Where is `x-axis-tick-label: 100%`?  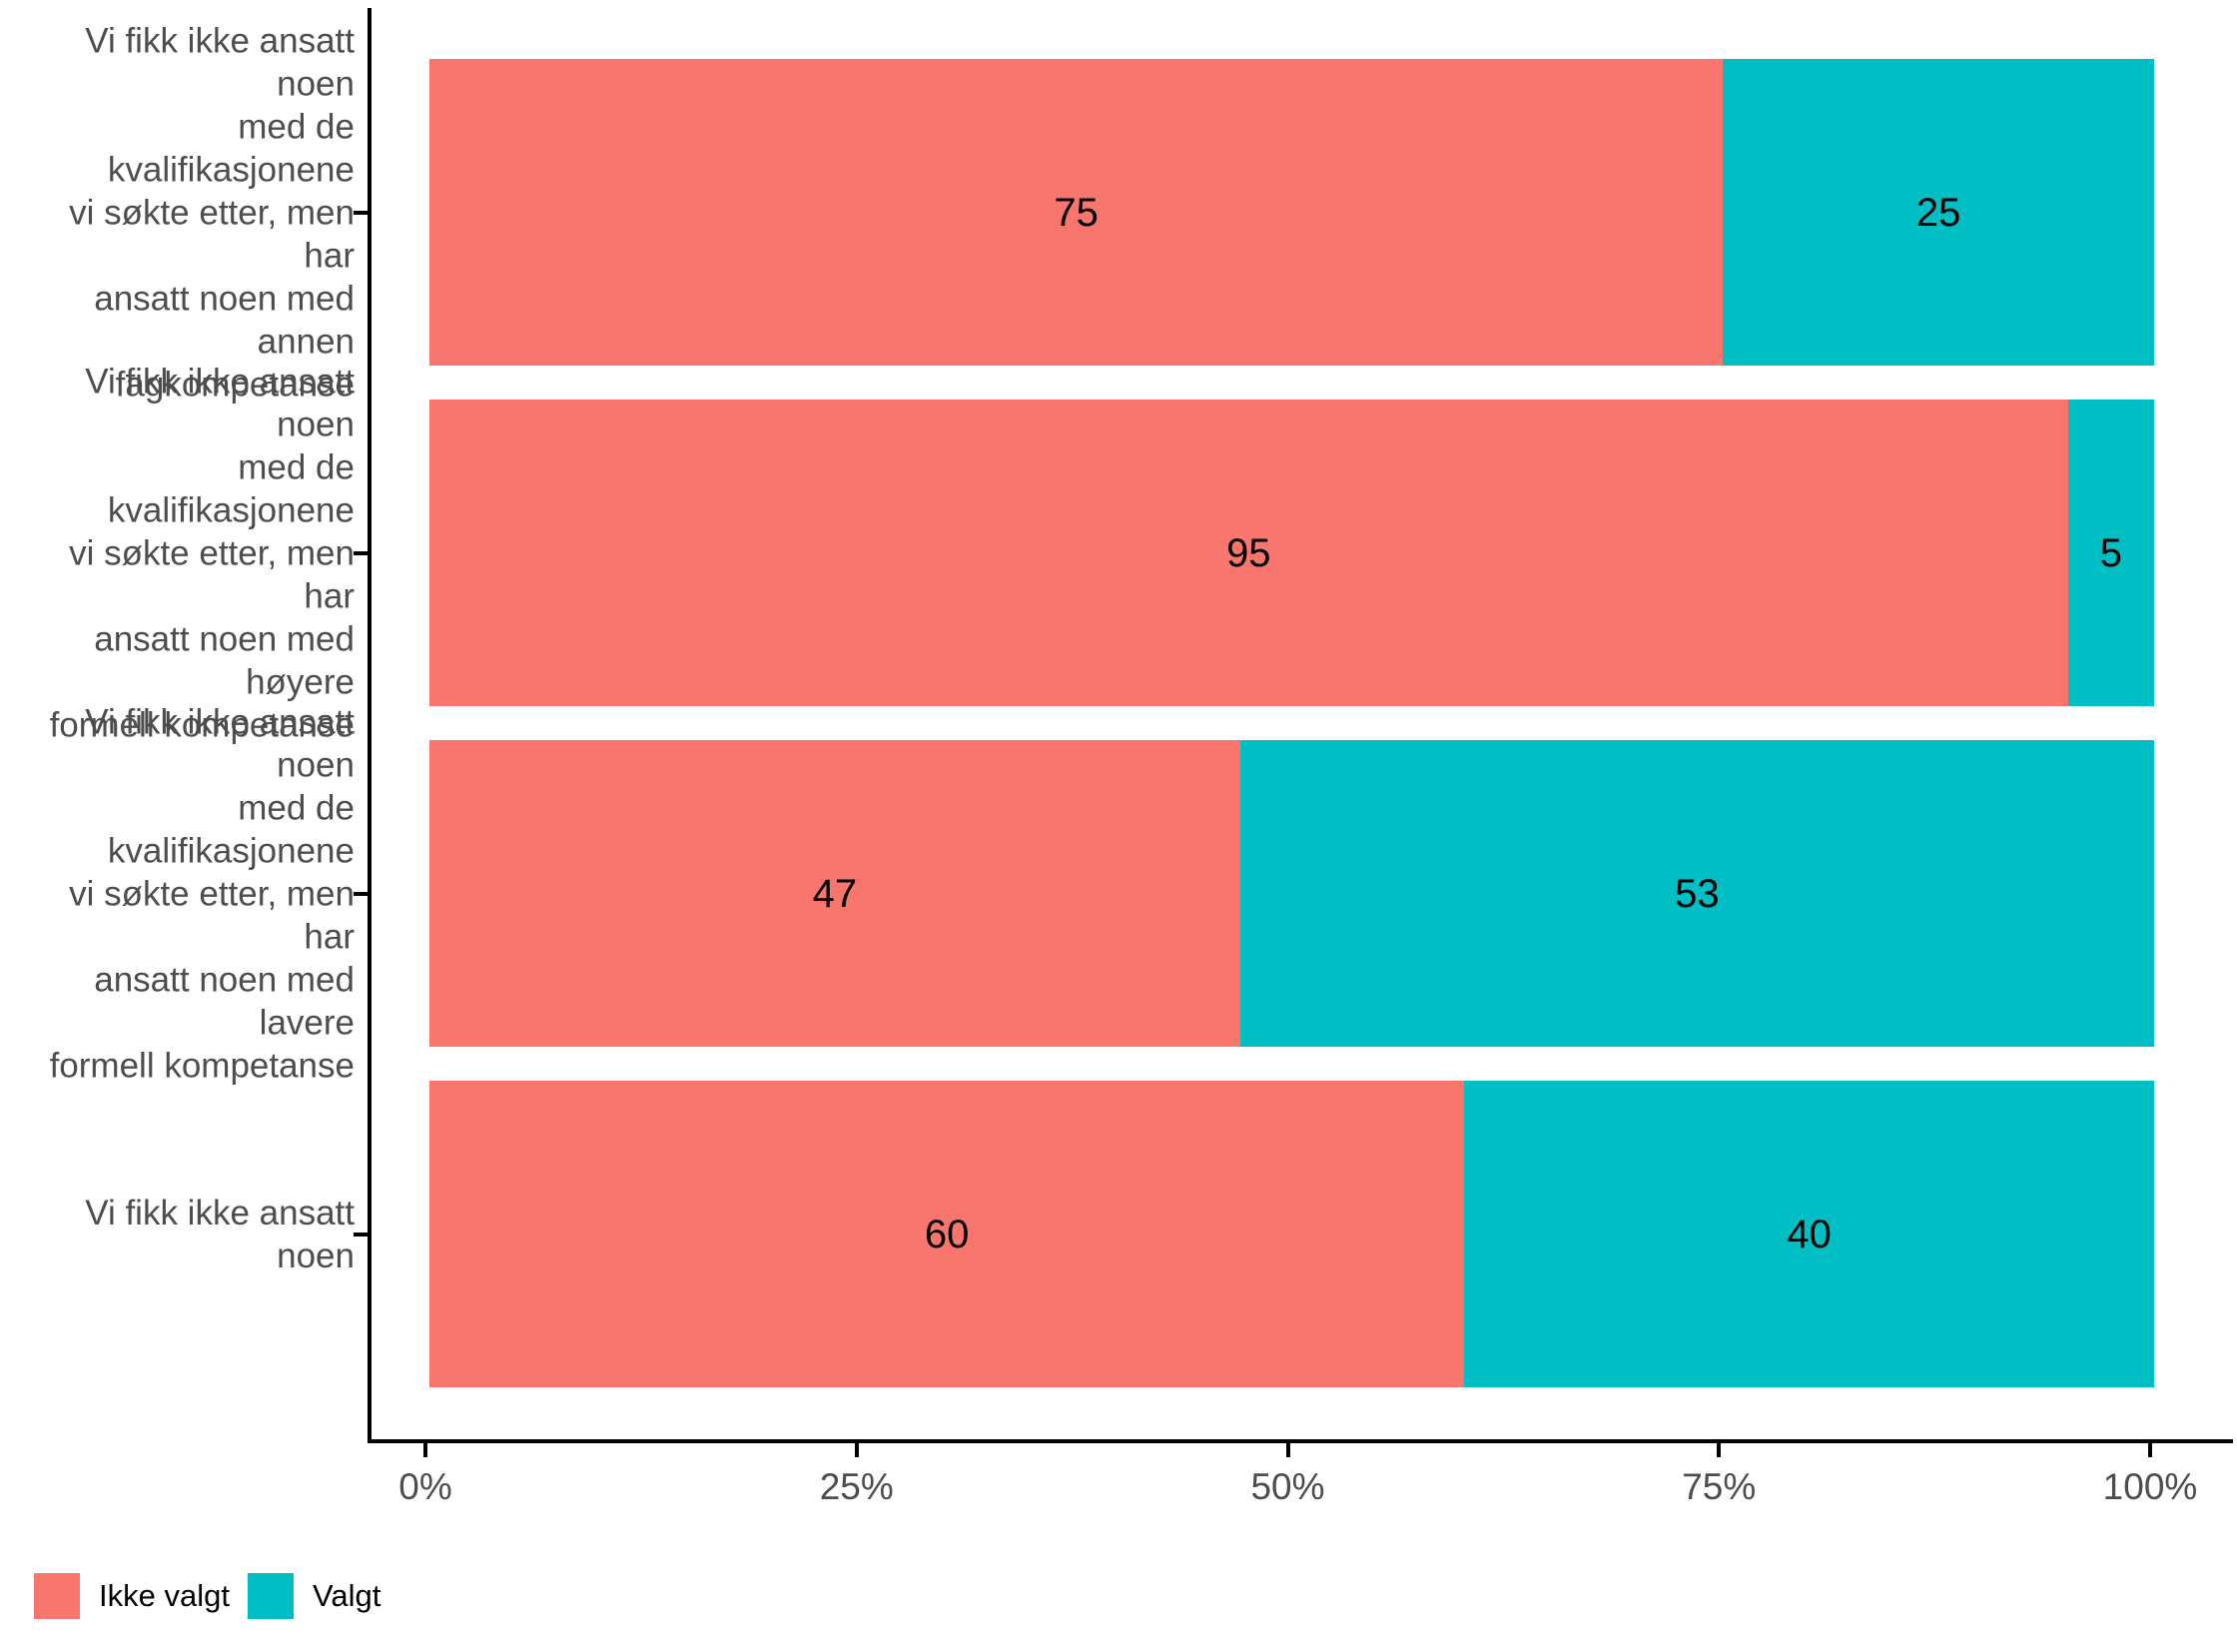 x-axis-tick-label: 100% is located at coordinates (2150, 1486).